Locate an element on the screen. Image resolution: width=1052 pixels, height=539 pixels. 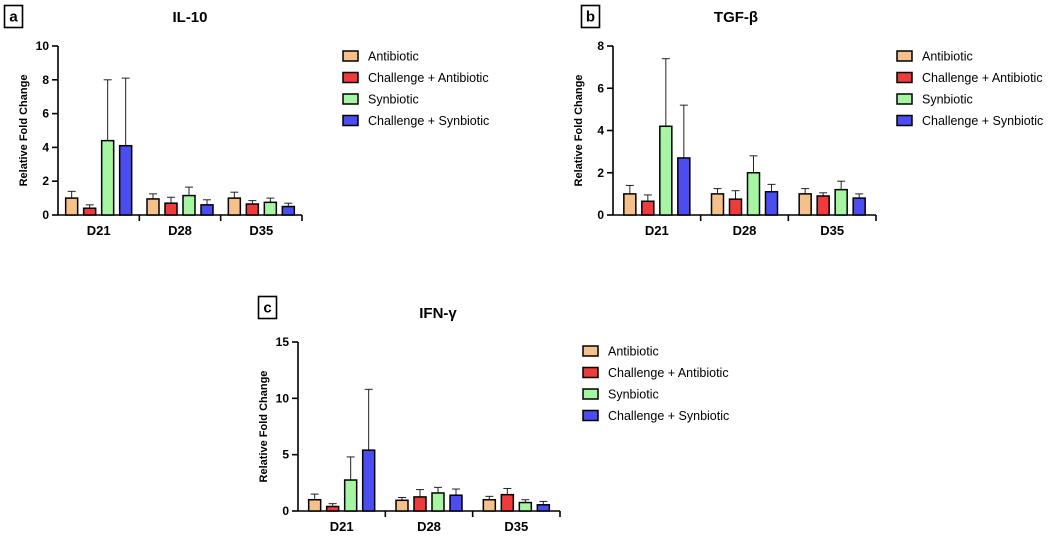
panel-letter: b is located at coordinates (590, 17).